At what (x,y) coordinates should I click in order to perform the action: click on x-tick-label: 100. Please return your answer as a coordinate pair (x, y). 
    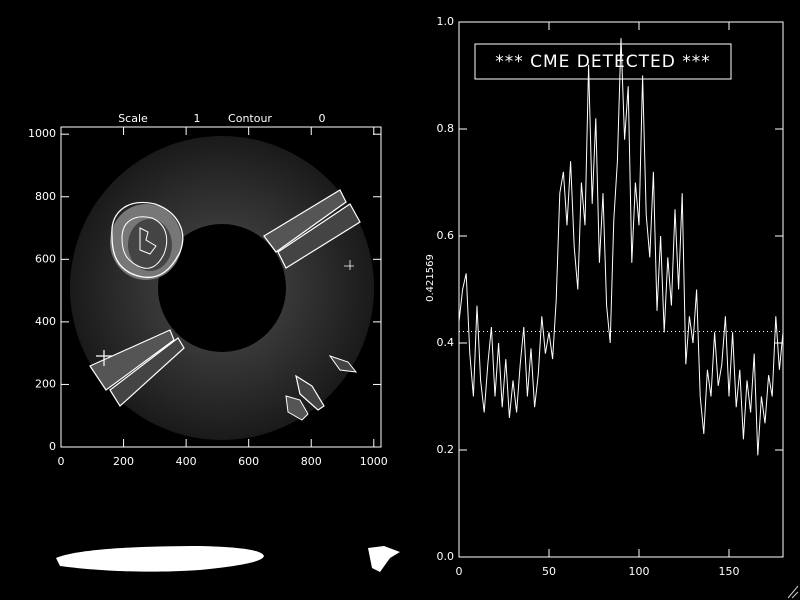
    Looking at the image, I should click on (639, 571).